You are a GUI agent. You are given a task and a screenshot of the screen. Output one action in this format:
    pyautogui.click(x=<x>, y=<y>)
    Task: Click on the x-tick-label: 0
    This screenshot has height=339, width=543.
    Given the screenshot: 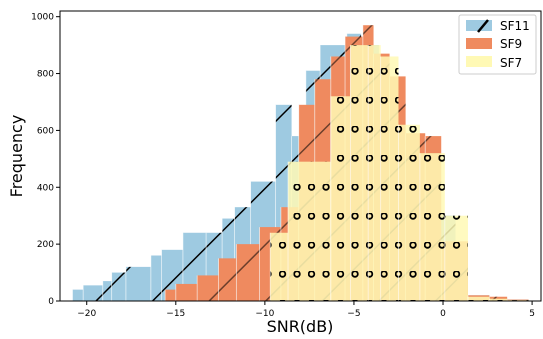 What is the action you would take?
    pyautogui.click(x=443, y=314)
    